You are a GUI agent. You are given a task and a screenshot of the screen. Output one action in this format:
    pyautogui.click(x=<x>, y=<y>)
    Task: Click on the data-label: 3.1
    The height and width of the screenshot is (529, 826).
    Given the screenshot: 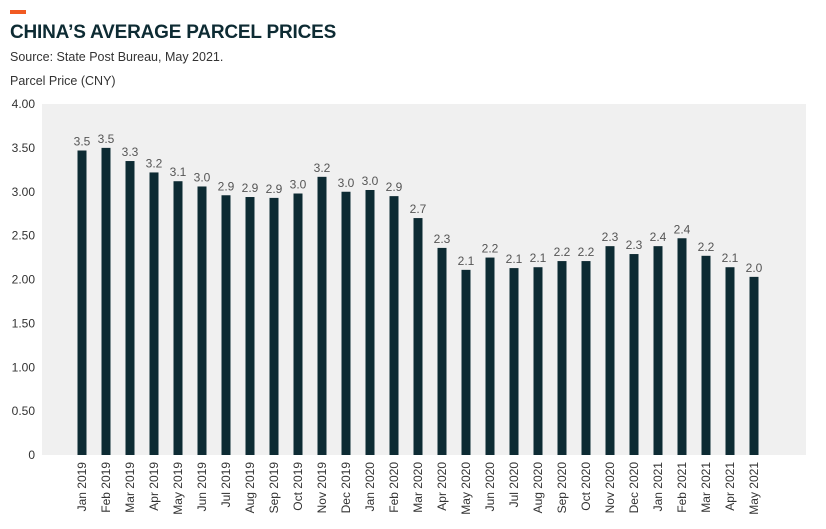 What is the action you would take?
    pyautogui.click(x=178, y=172)
    